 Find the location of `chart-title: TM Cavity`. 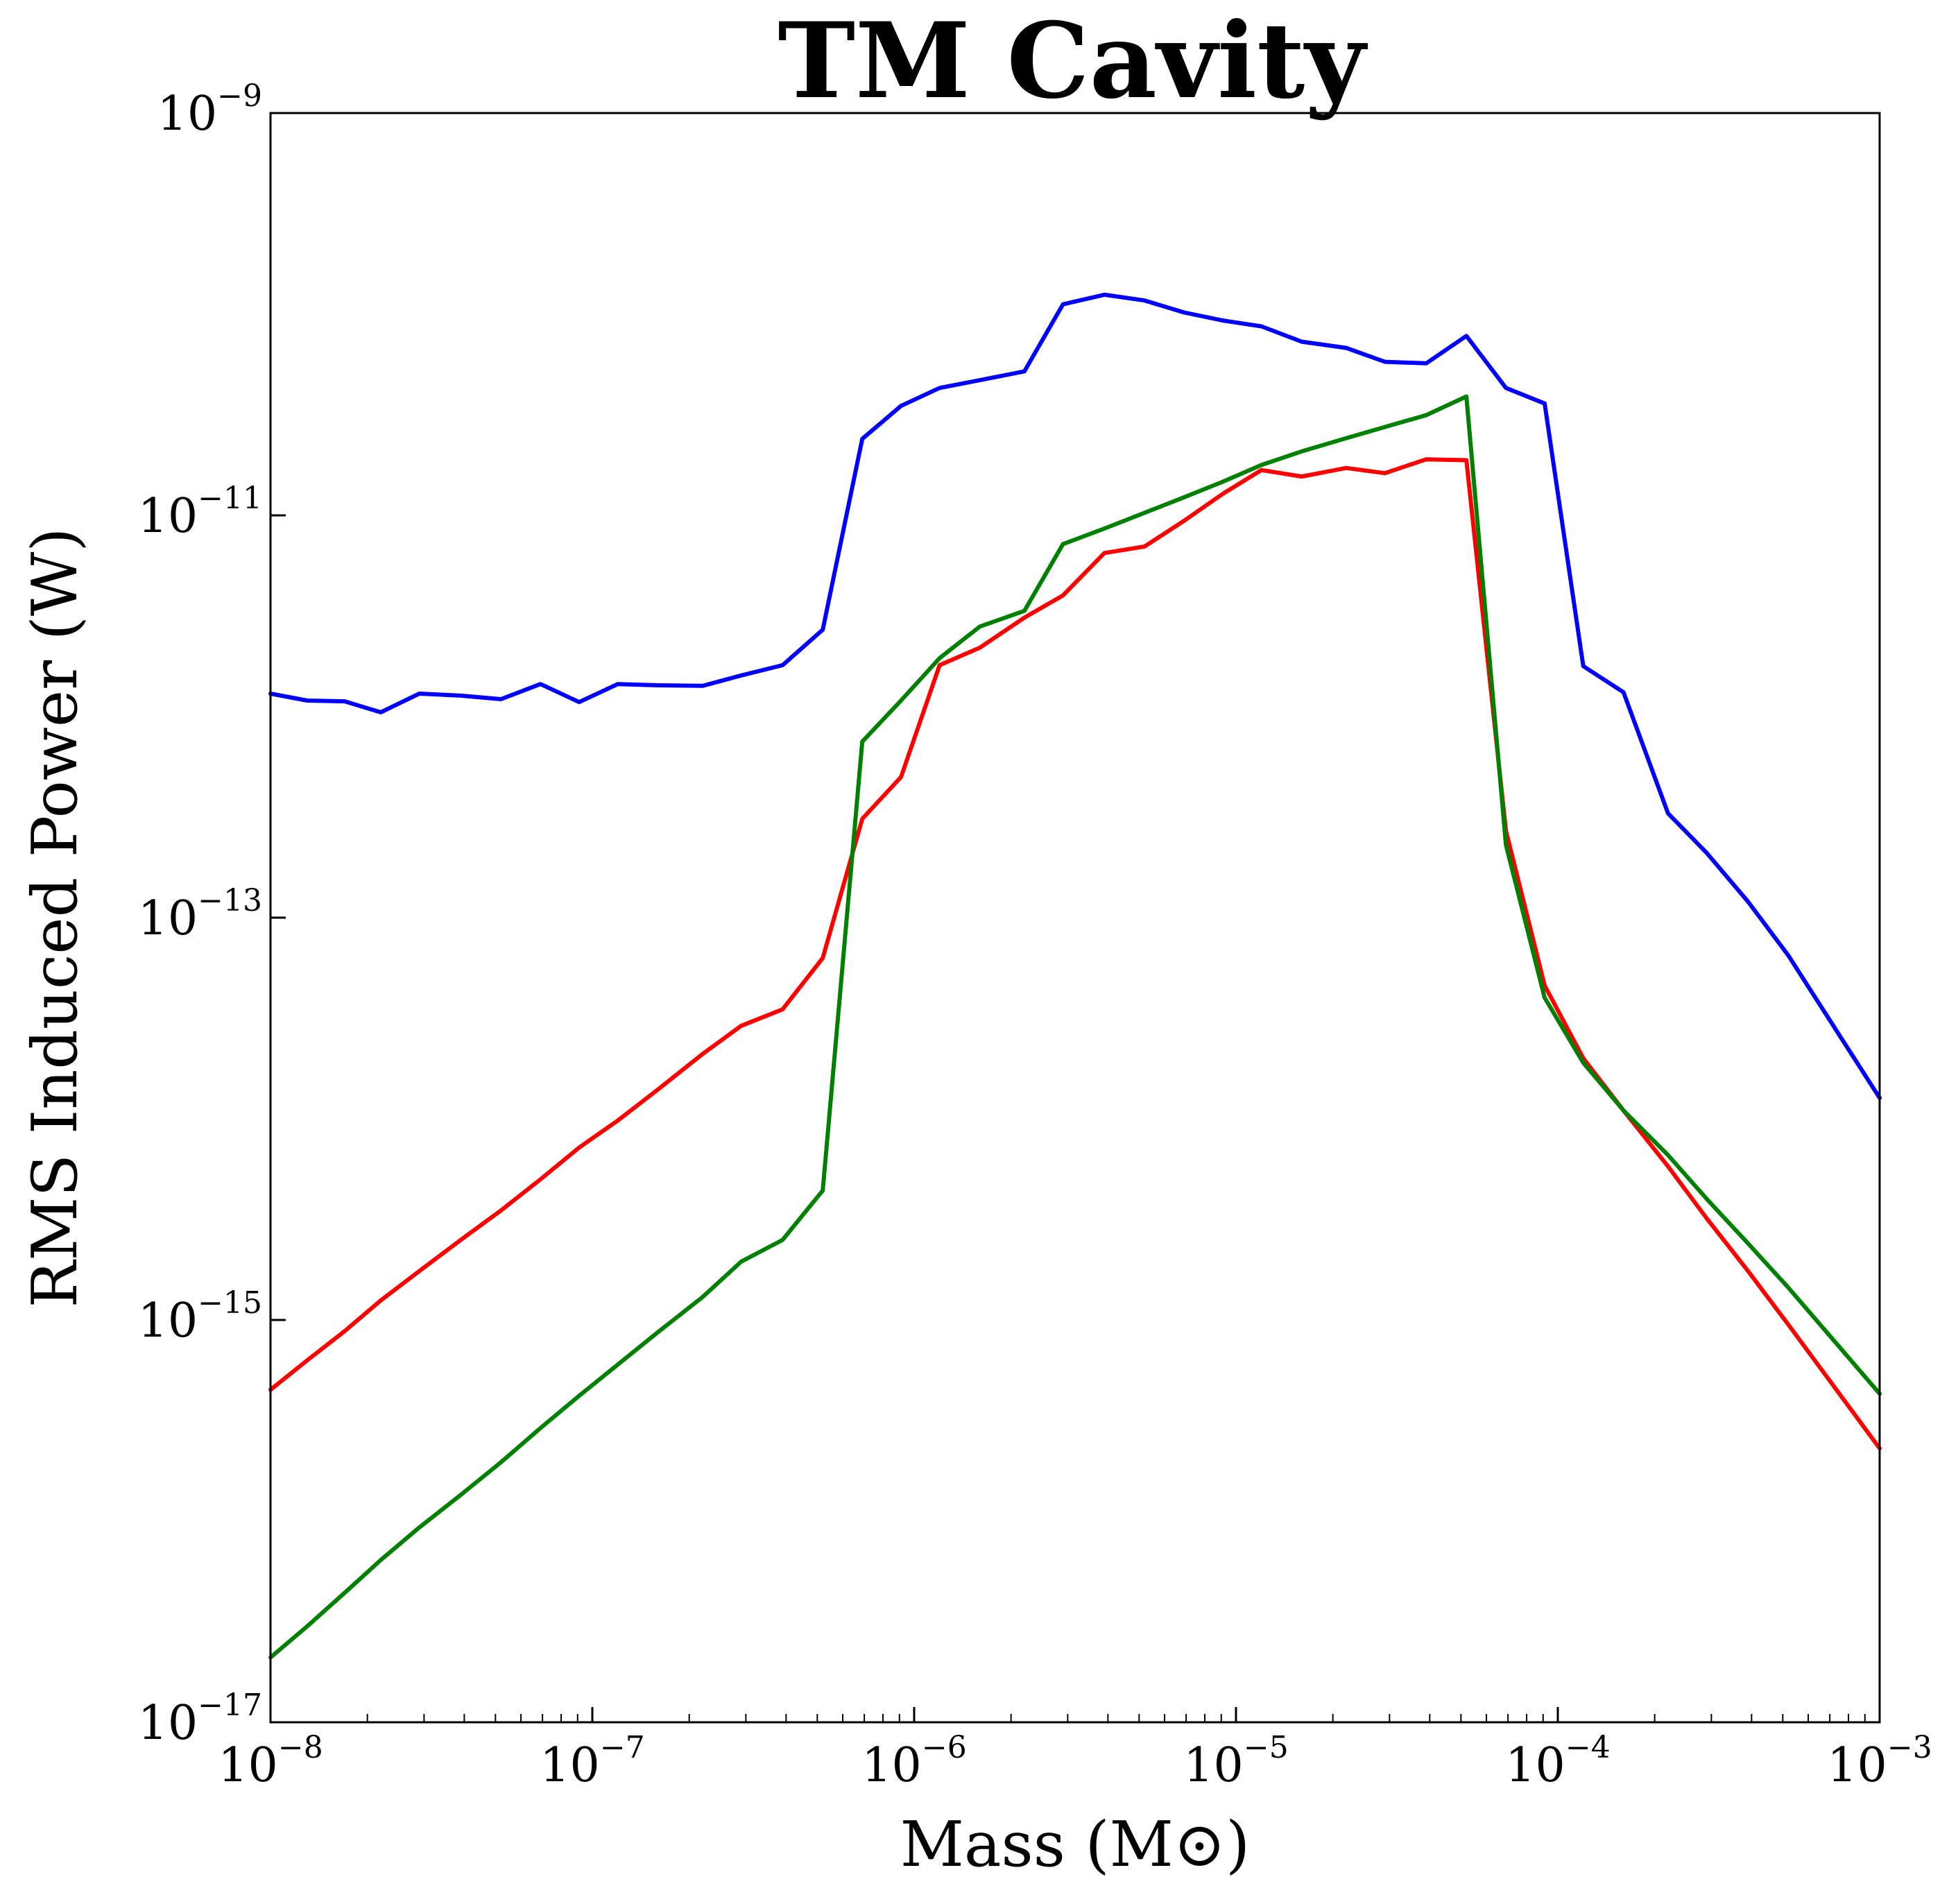

chart-title: TM Cavity is located at coordinates (1073, 61).